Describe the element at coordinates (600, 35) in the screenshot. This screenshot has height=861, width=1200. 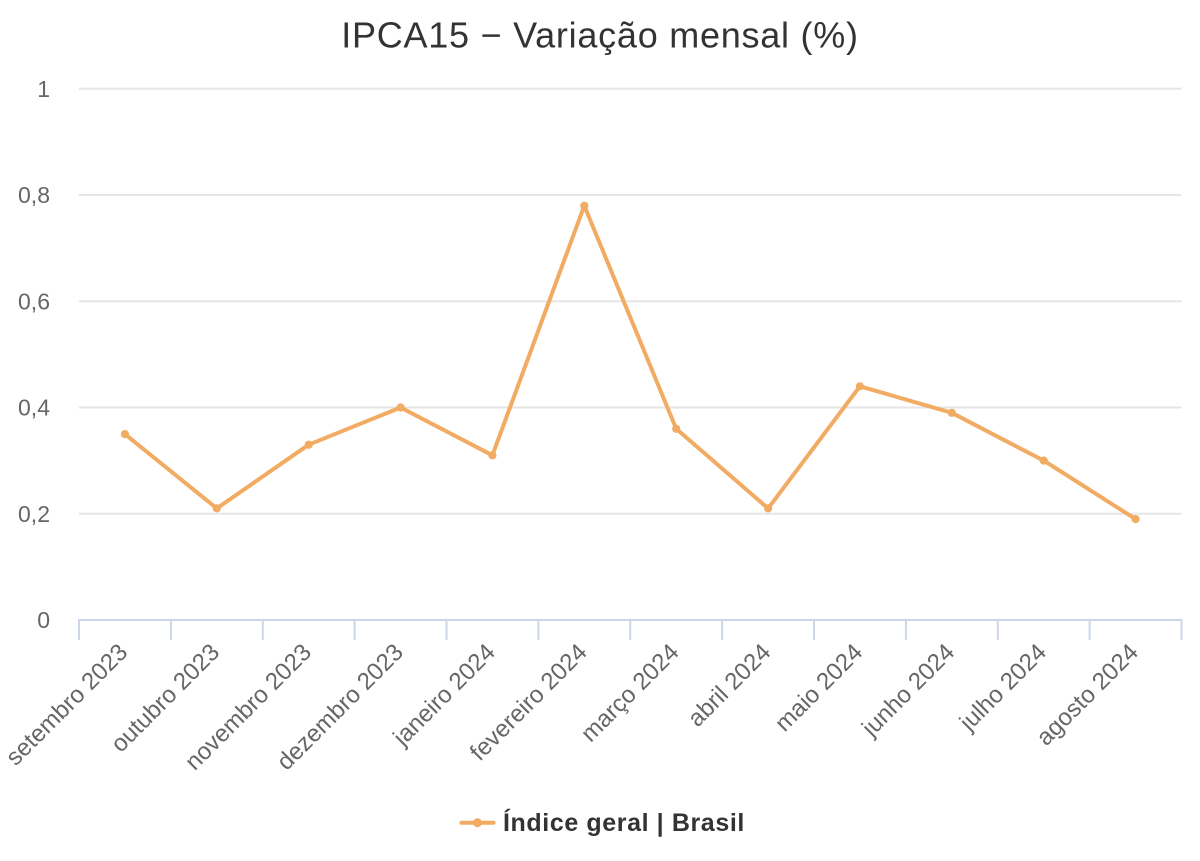
I see `svg-text: IPCA15 − Variação mensal (%)` at that location.